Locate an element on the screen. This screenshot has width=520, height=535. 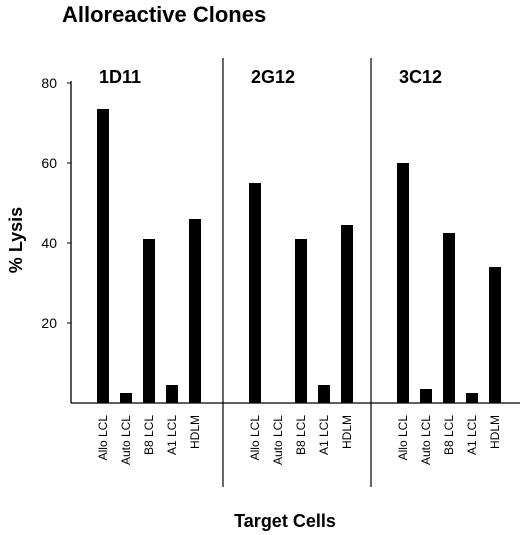
y-tick-label: 40 is located at coordinates (49, 243).